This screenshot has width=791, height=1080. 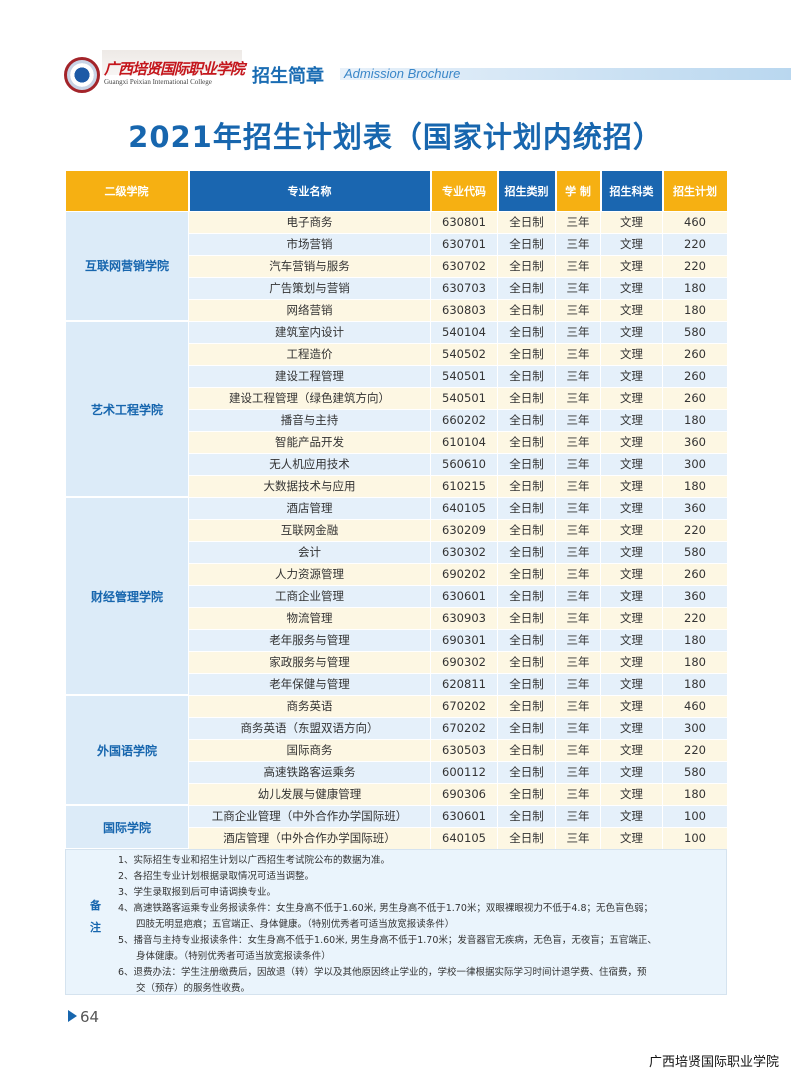 What do you see at coordinates (309, 618) in the screenshot?
I see `major-name: 物流管理` at bounding box center [309, 618].